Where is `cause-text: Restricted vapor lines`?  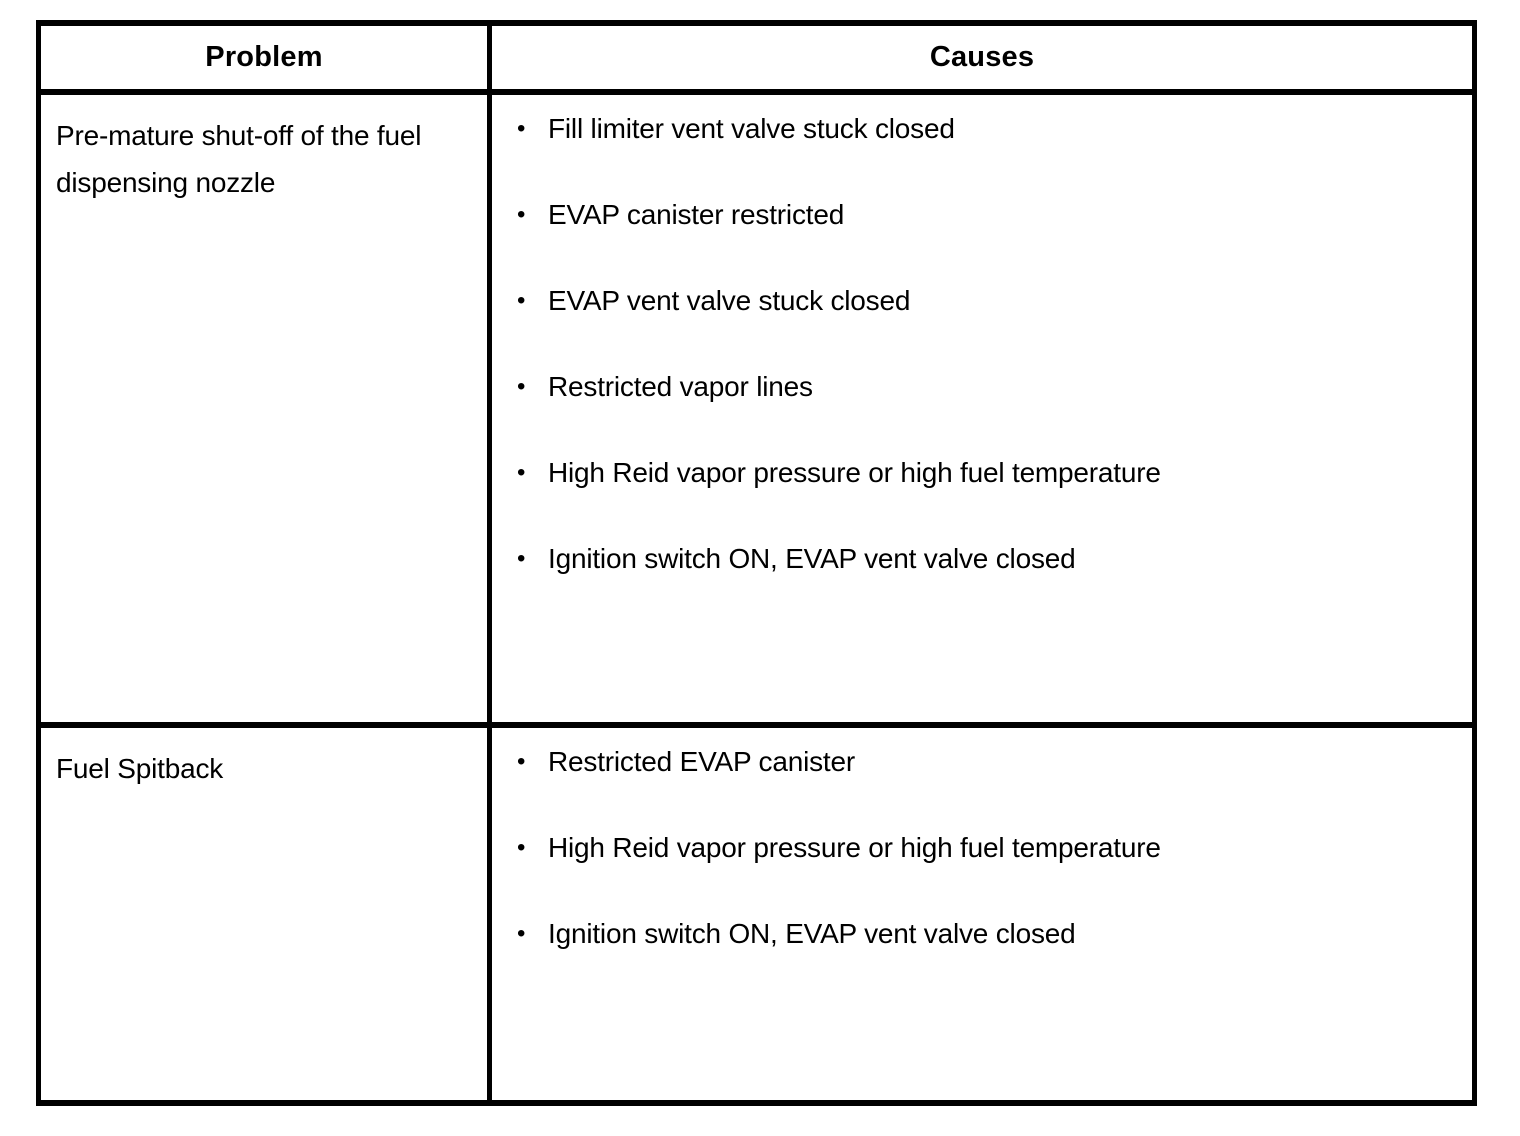 cause-text: Restricted vapor lines is located at coordinates (680, 386).